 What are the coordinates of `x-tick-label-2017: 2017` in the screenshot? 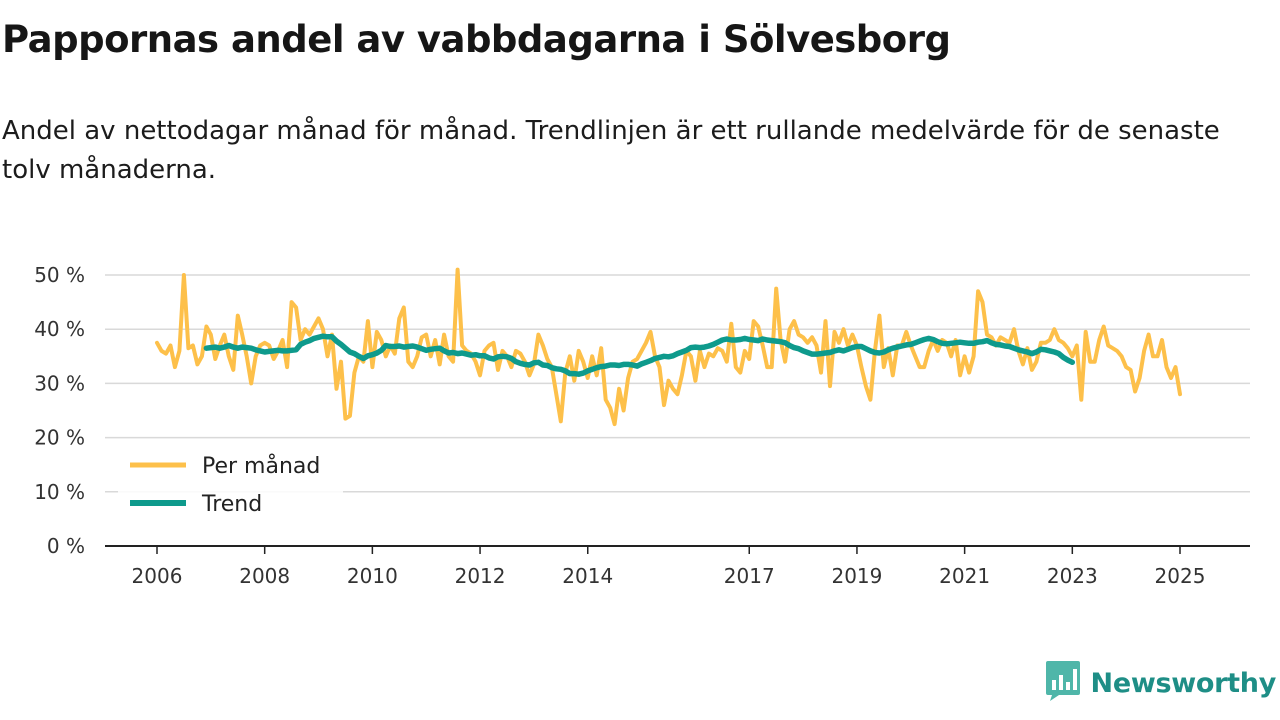 It's located at (749, 576).